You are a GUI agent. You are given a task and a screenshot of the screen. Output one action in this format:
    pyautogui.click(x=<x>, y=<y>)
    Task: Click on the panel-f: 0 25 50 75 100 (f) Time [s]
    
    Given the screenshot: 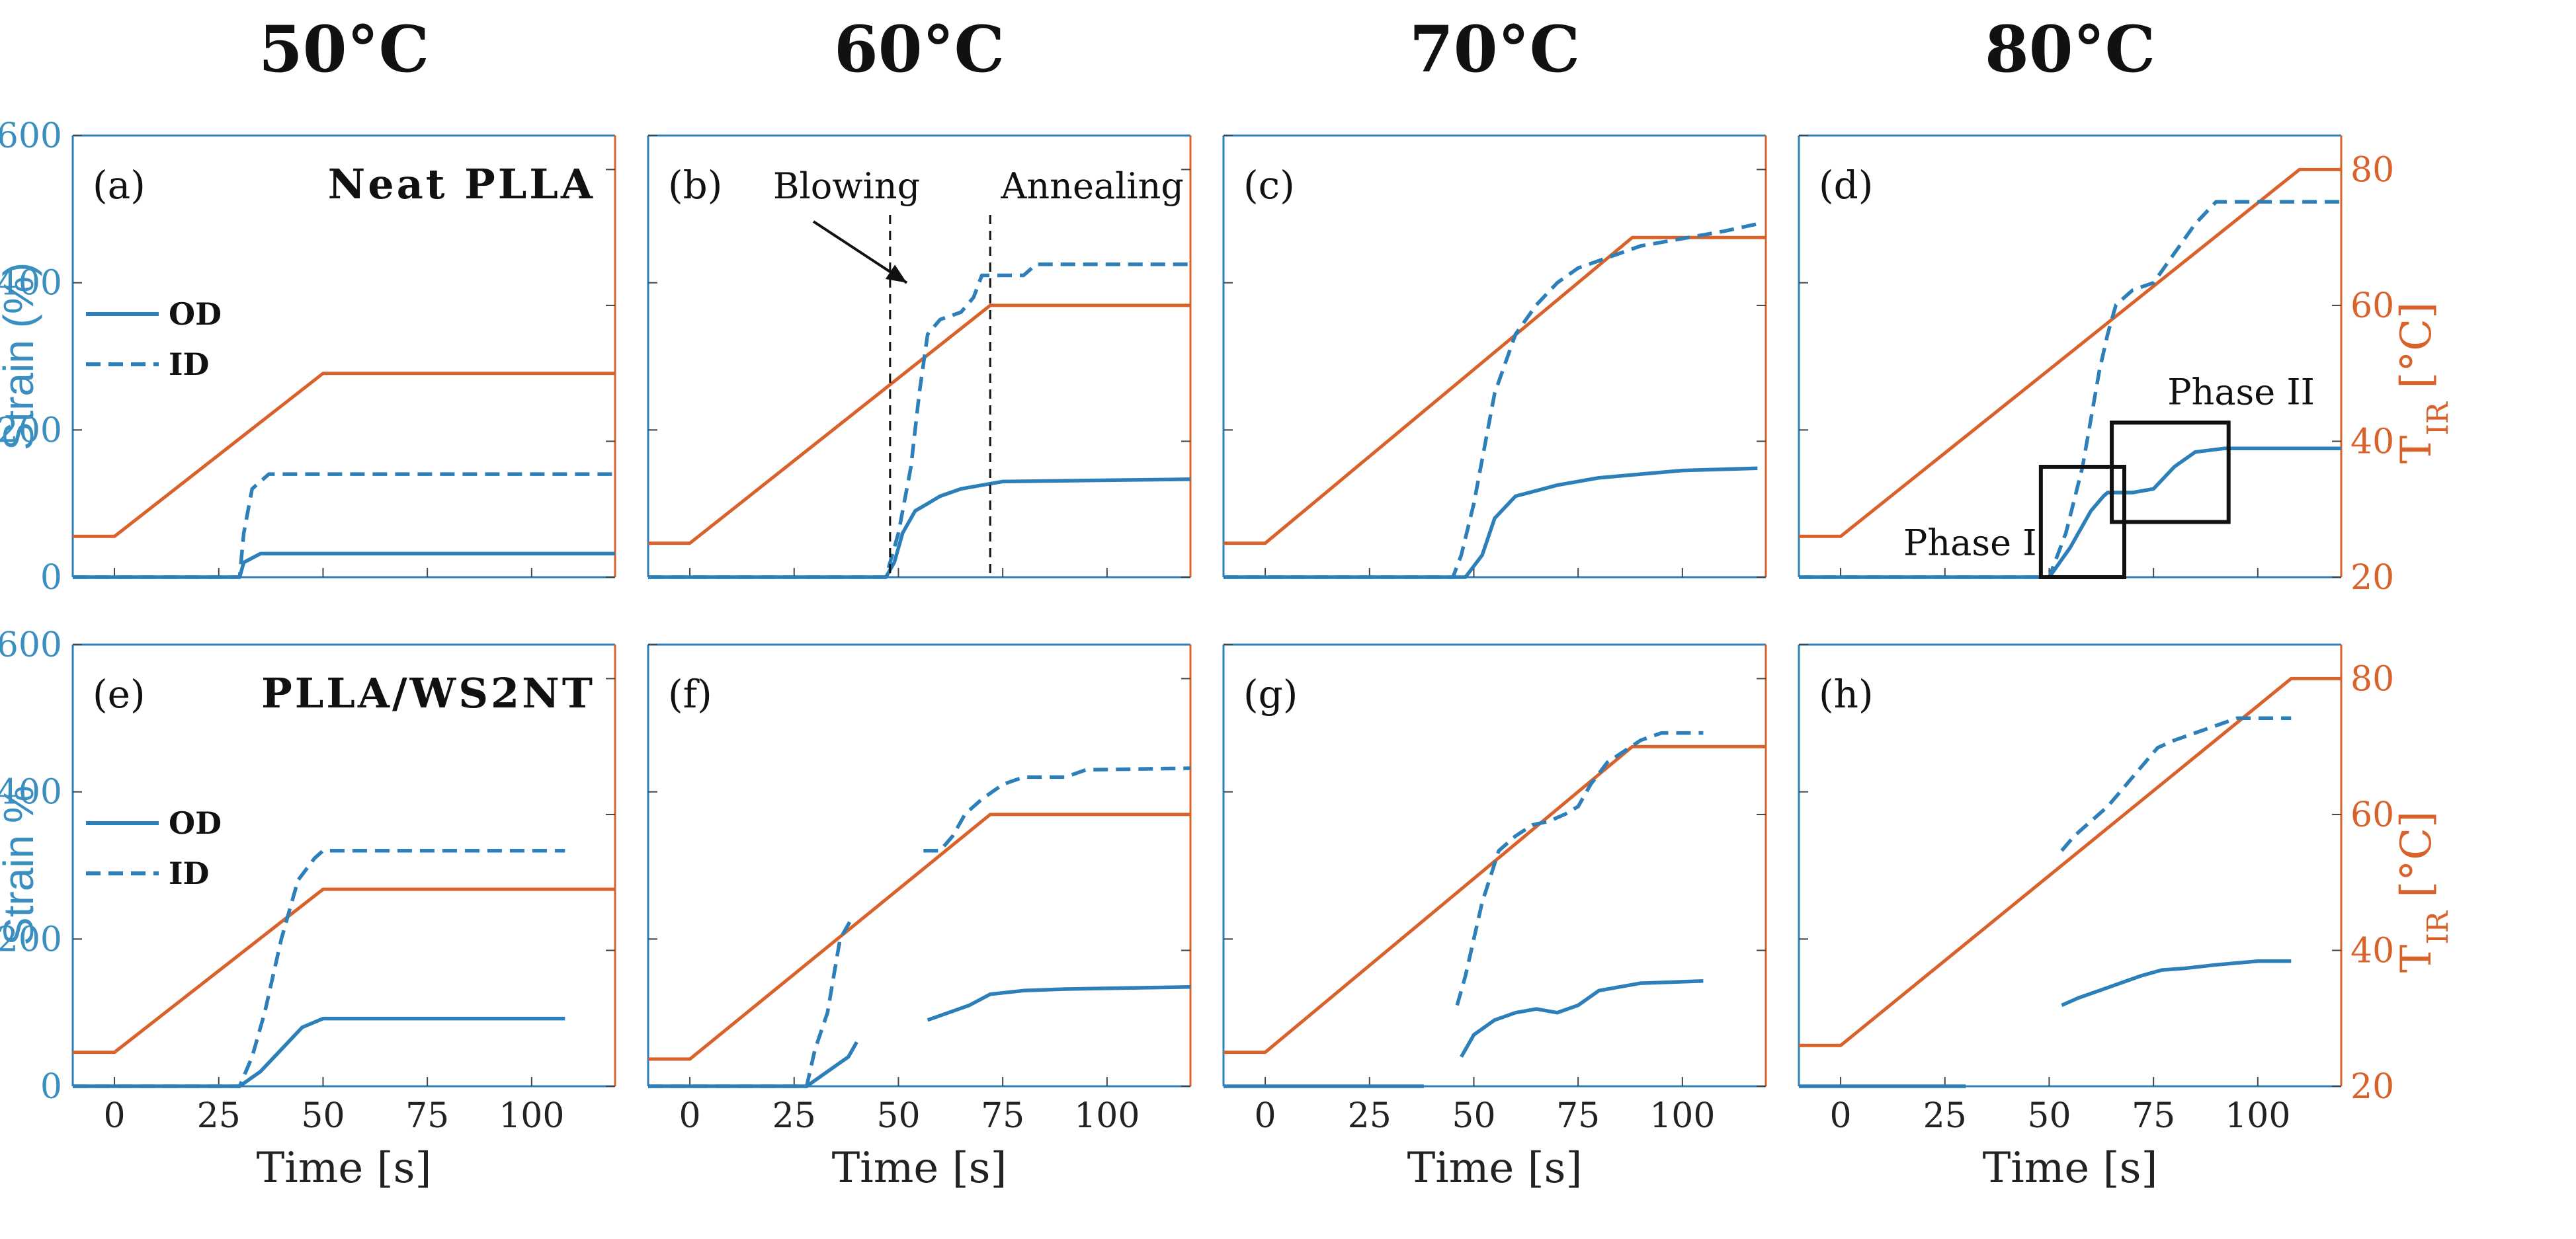 What is the action you would take?
    pyautogui.click(x=919, y=918)
    